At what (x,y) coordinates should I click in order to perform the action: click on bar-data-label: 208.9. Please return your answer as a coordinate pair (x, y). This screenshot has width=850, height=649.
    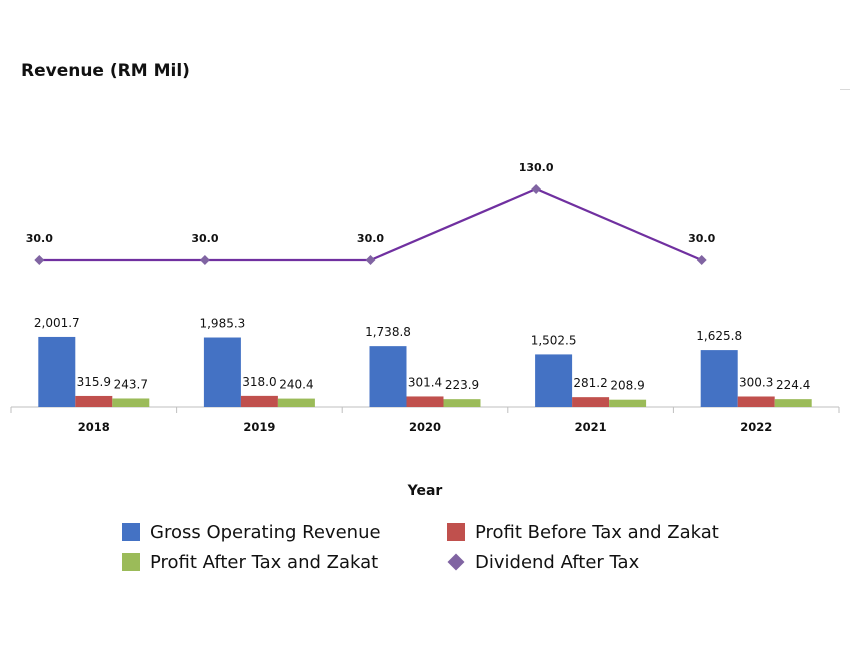
    Looking at the image, I should click on (627, 386).